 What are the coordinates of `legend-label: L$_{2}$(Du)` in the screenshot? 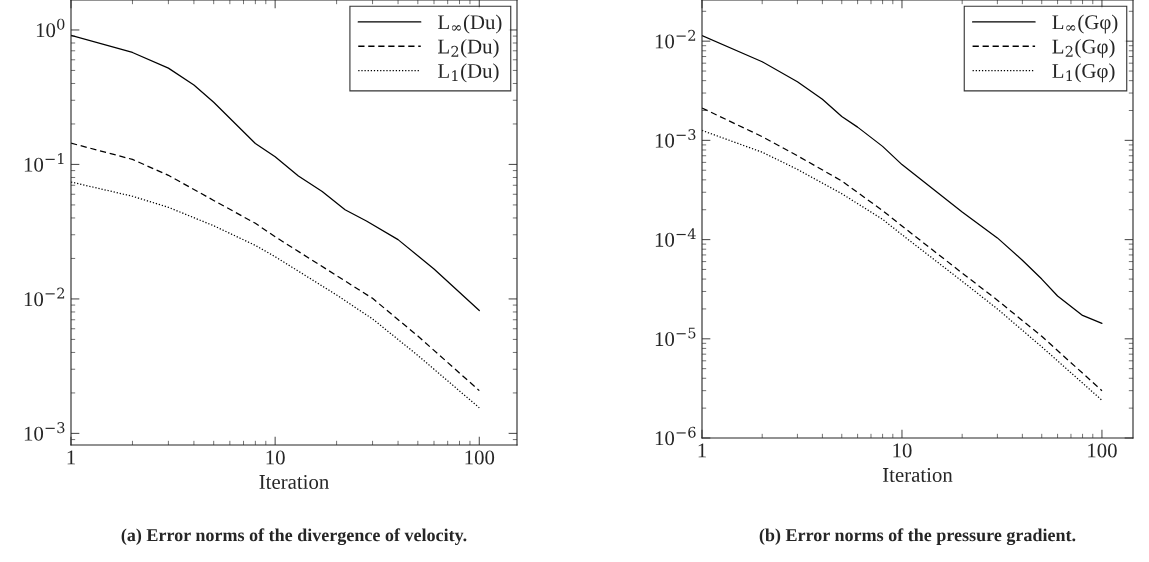 It's located at (468, 48).